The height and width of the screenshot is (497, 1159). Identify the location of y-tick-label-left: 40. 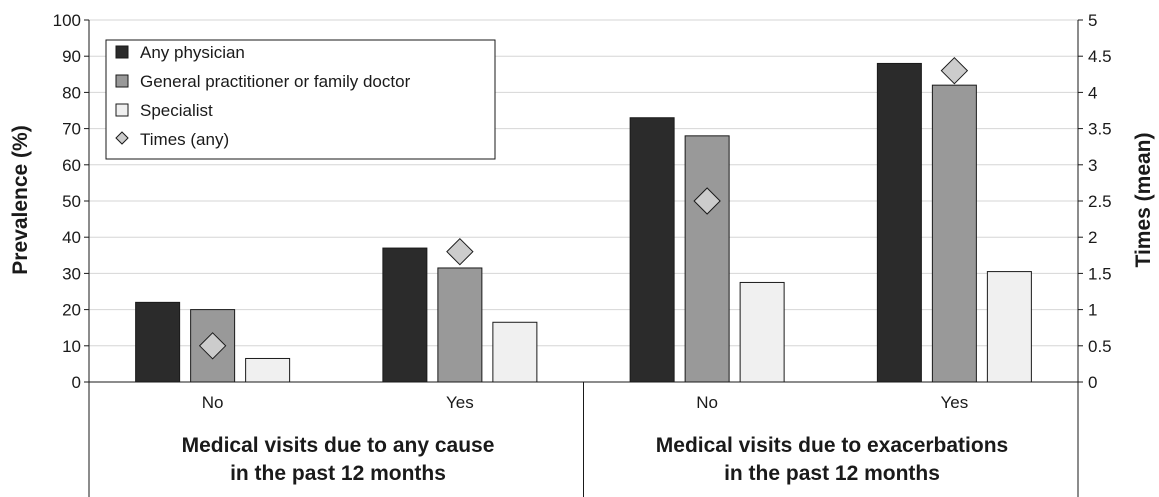
(71, 237).